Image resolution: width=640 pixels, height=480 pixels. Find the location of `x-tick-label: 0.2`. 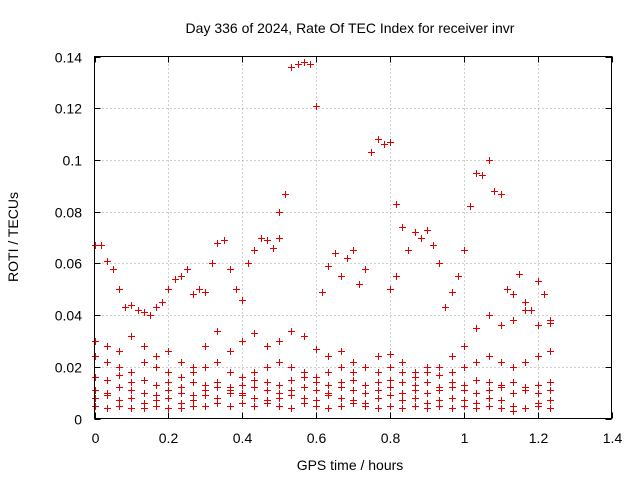

x-tick-label: 0.2 is located at coordinates (169, 438).